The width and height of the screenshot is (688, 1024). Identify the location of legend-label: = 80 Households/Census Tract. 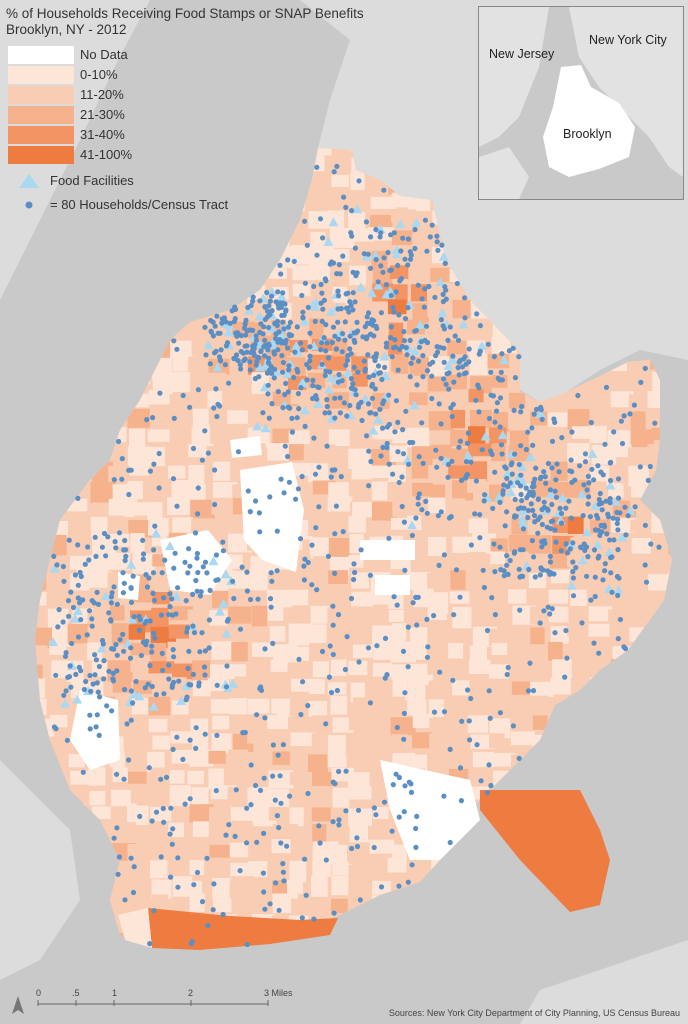
(139, 204).